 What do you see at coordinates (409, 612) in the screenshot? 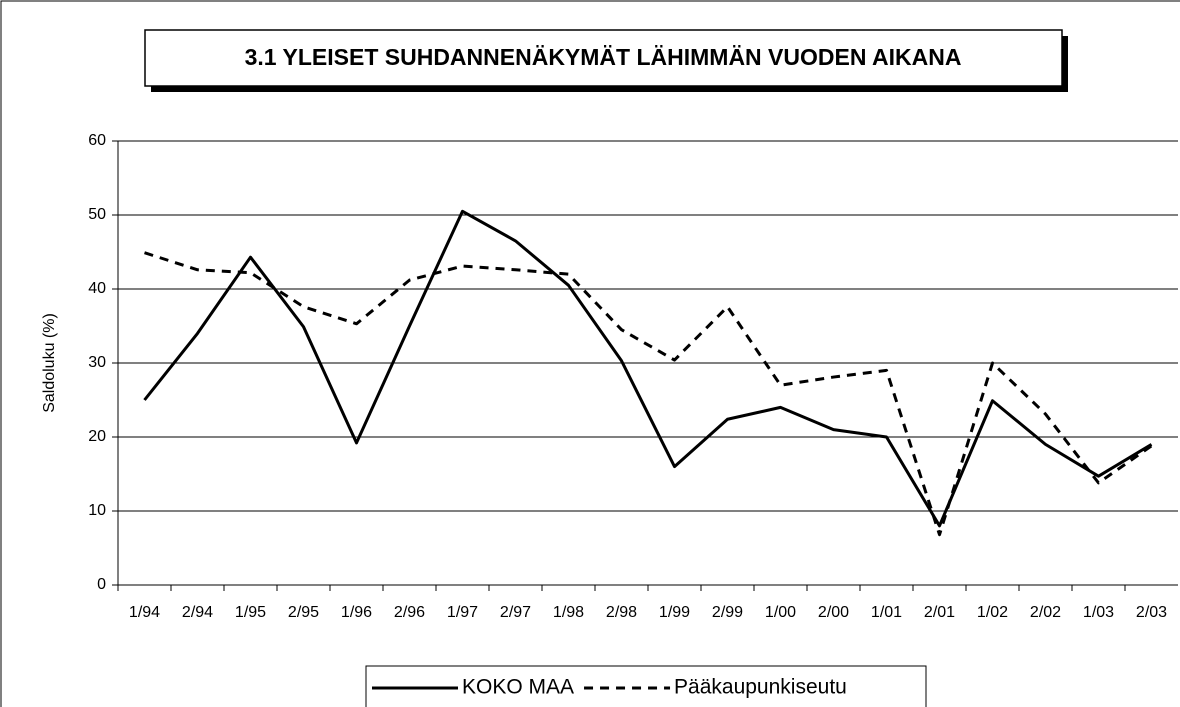
I see `x-tick-label: 2/96` at bounding box center [409, 612].